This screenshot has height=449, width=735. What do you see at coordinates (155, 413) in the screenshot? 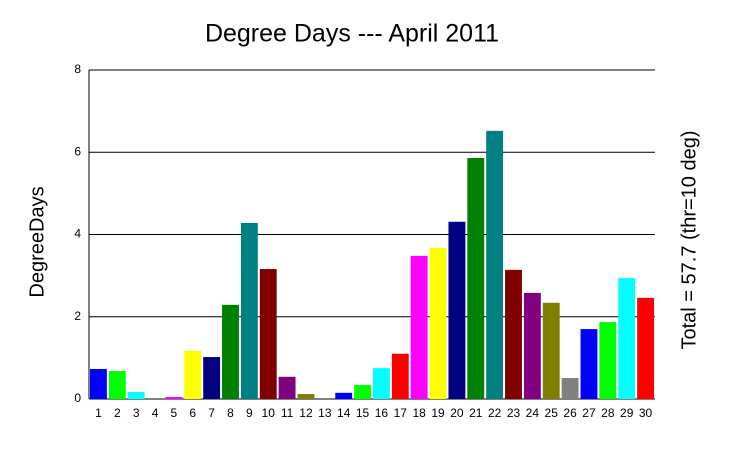
I see `x-tick-label: 4` at bounding box center [155, 413].